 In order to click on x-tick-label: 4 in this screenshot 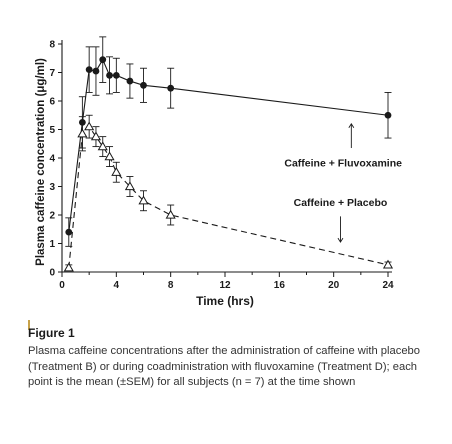, I will do `click(117, 285)`.